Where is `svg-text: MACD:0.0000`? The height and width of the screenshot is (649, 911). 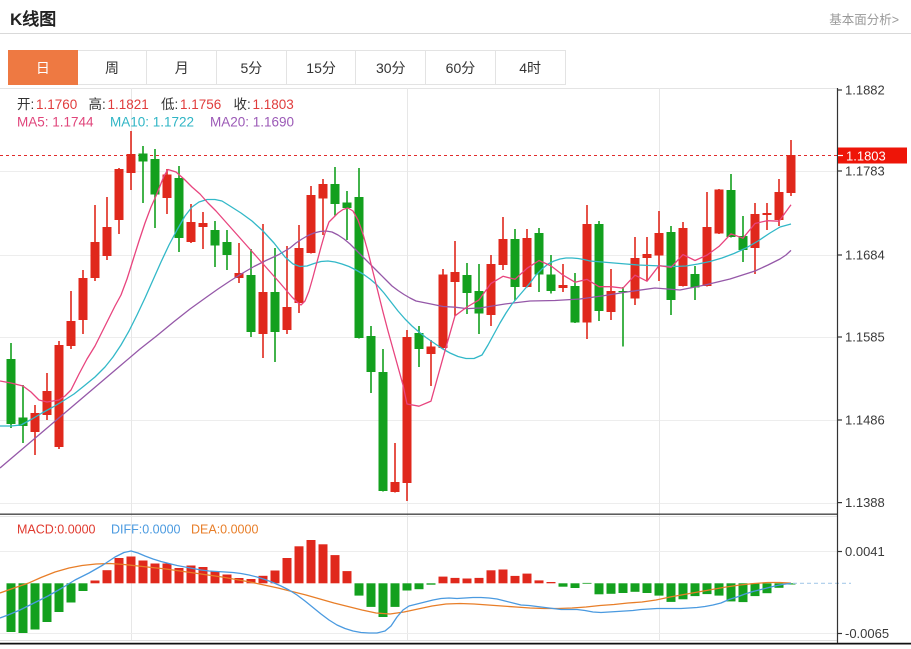 svg-text: MACD:0.0000 is located at coordinates (56, 530).